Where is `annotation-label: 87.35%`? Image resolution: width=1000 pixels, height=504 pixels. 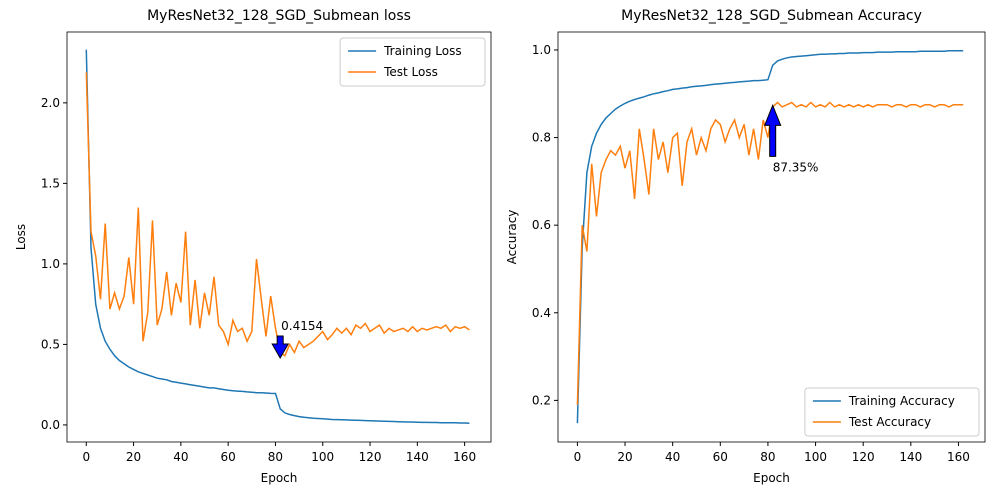
annotation-label: 87.35% is located at coordinates (796, 167).